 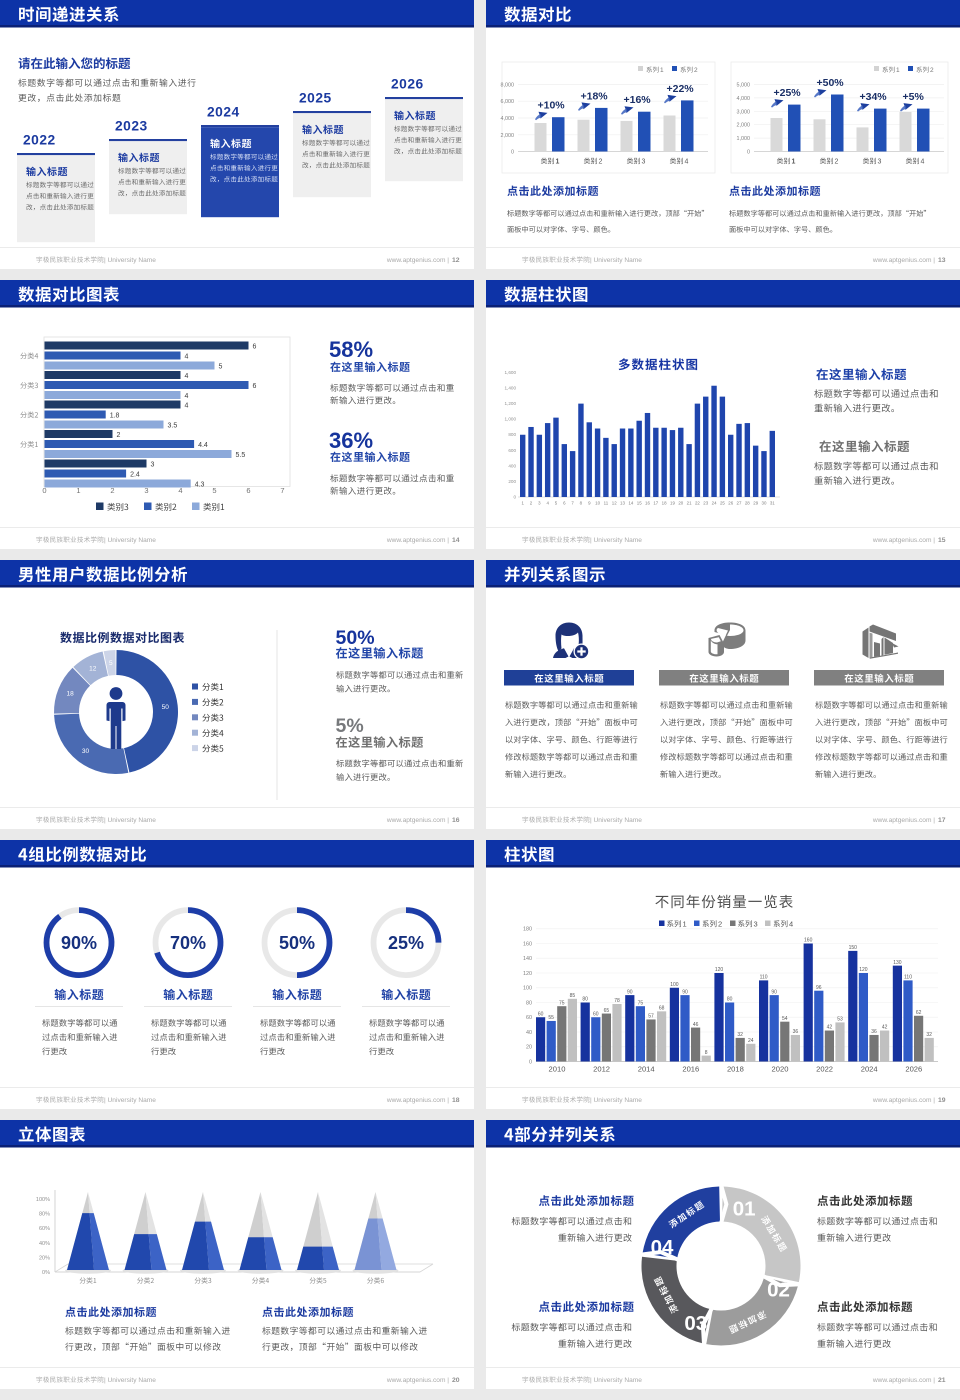 I want to click on svg-text: 6, so click(x=255, y=347).